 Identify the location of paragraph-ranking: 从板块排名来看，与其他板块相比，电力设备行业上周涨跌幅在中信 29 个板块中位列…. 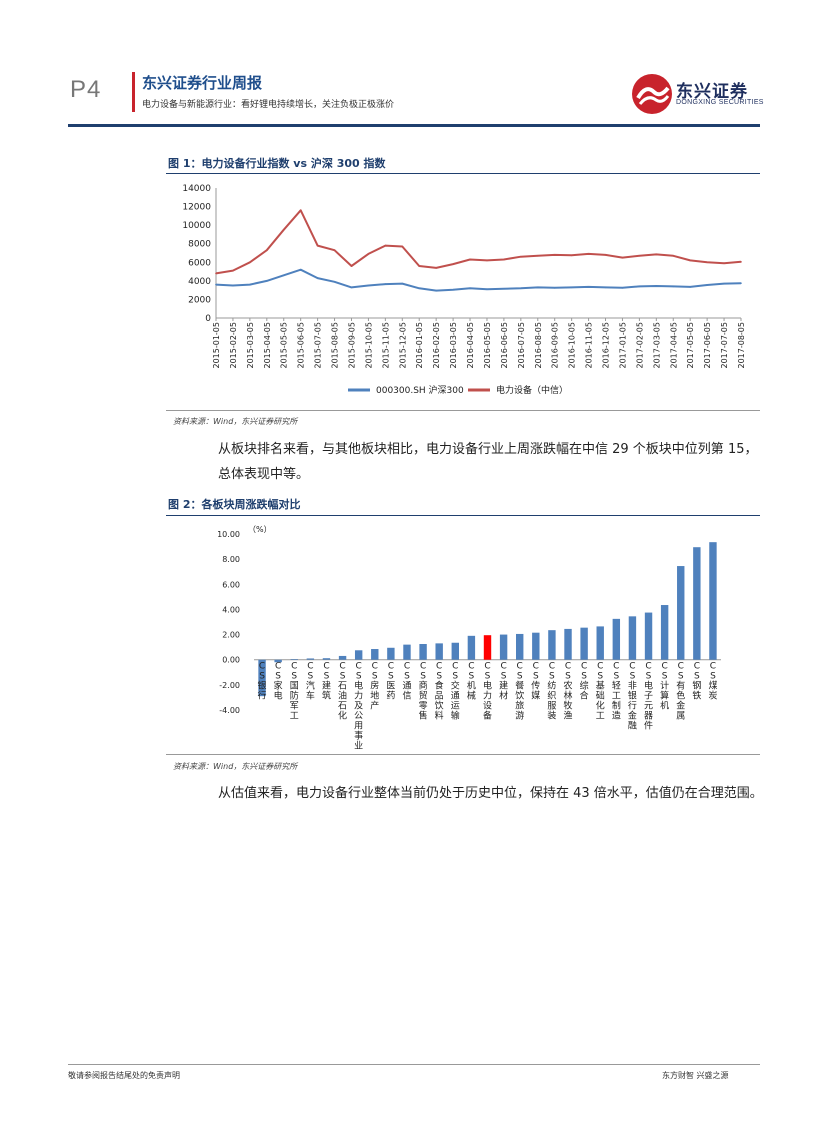
(488, 462).